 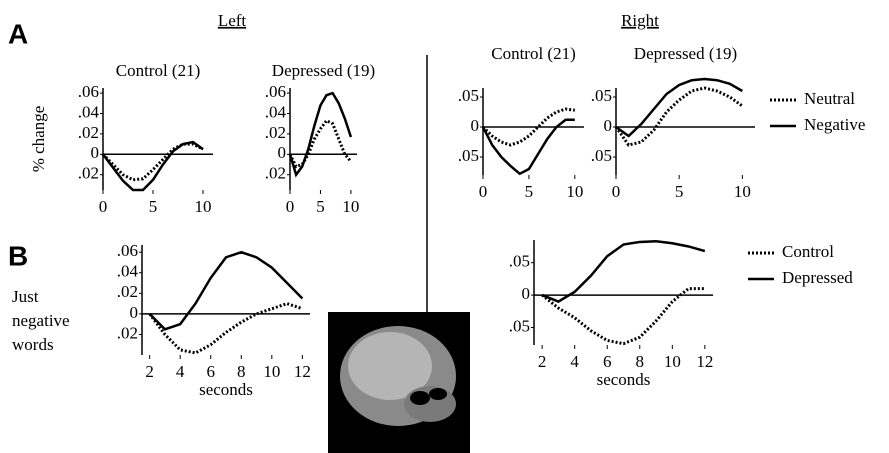 I want to click on panel-label: B, so click(x=18, y=255).